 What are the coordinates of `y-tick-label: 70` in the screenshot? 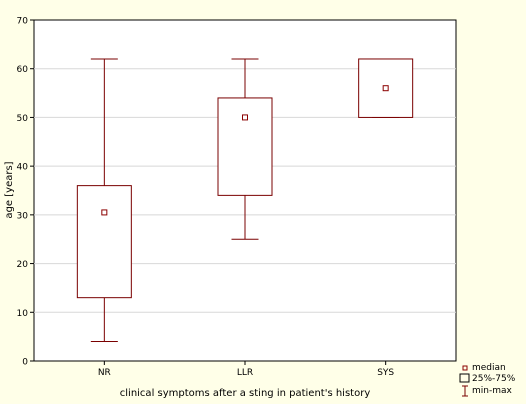 It's located at (23, 22).